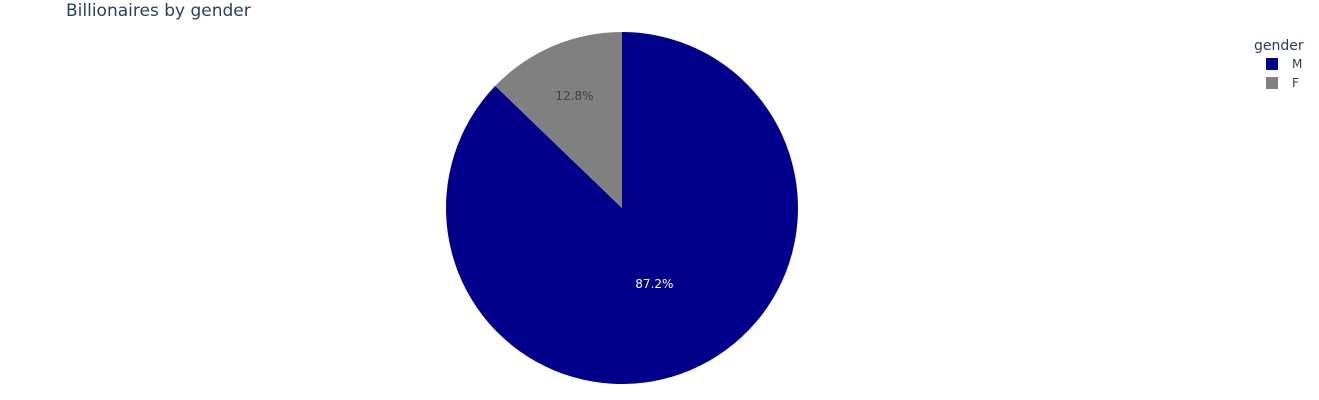  I want to click on pie-slice-F, so click(558, 120).